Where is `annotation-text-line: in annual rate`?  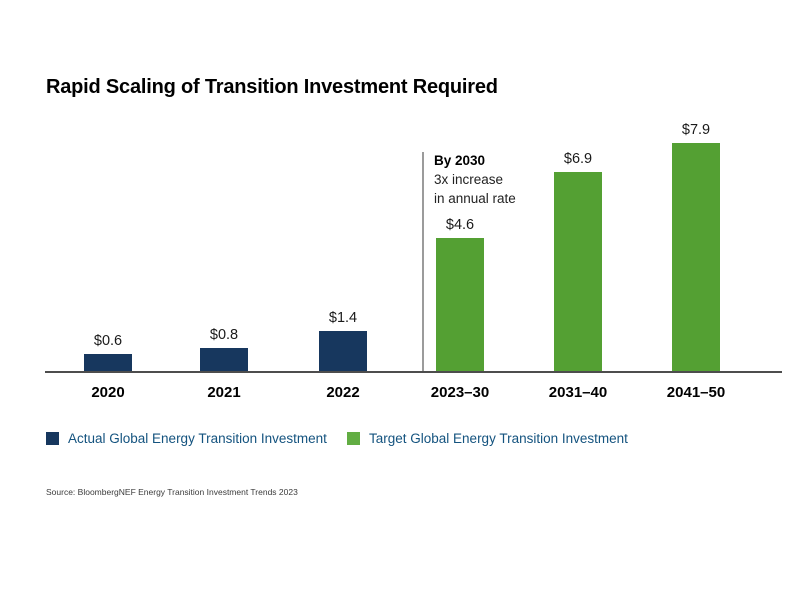
annotation-text-line: in annual rate is located at coordinates (475, 198).